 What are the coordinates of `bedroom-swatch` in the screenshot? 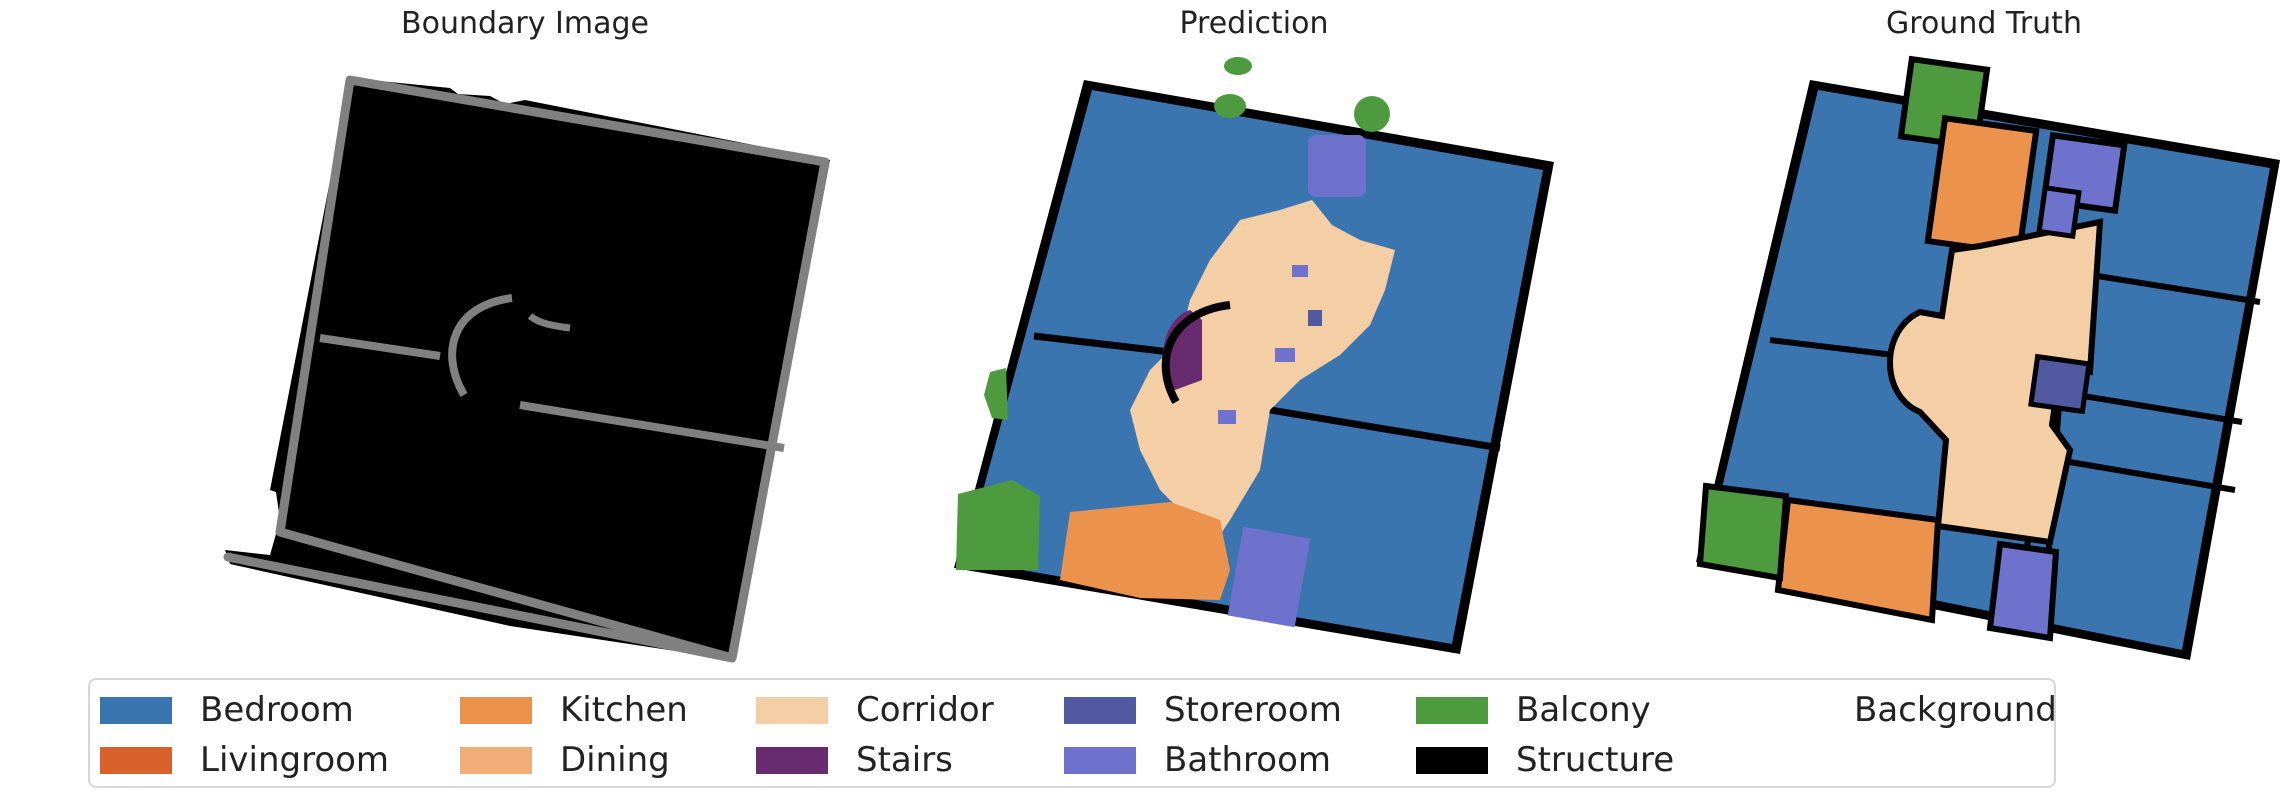 It's located at (136, 710).